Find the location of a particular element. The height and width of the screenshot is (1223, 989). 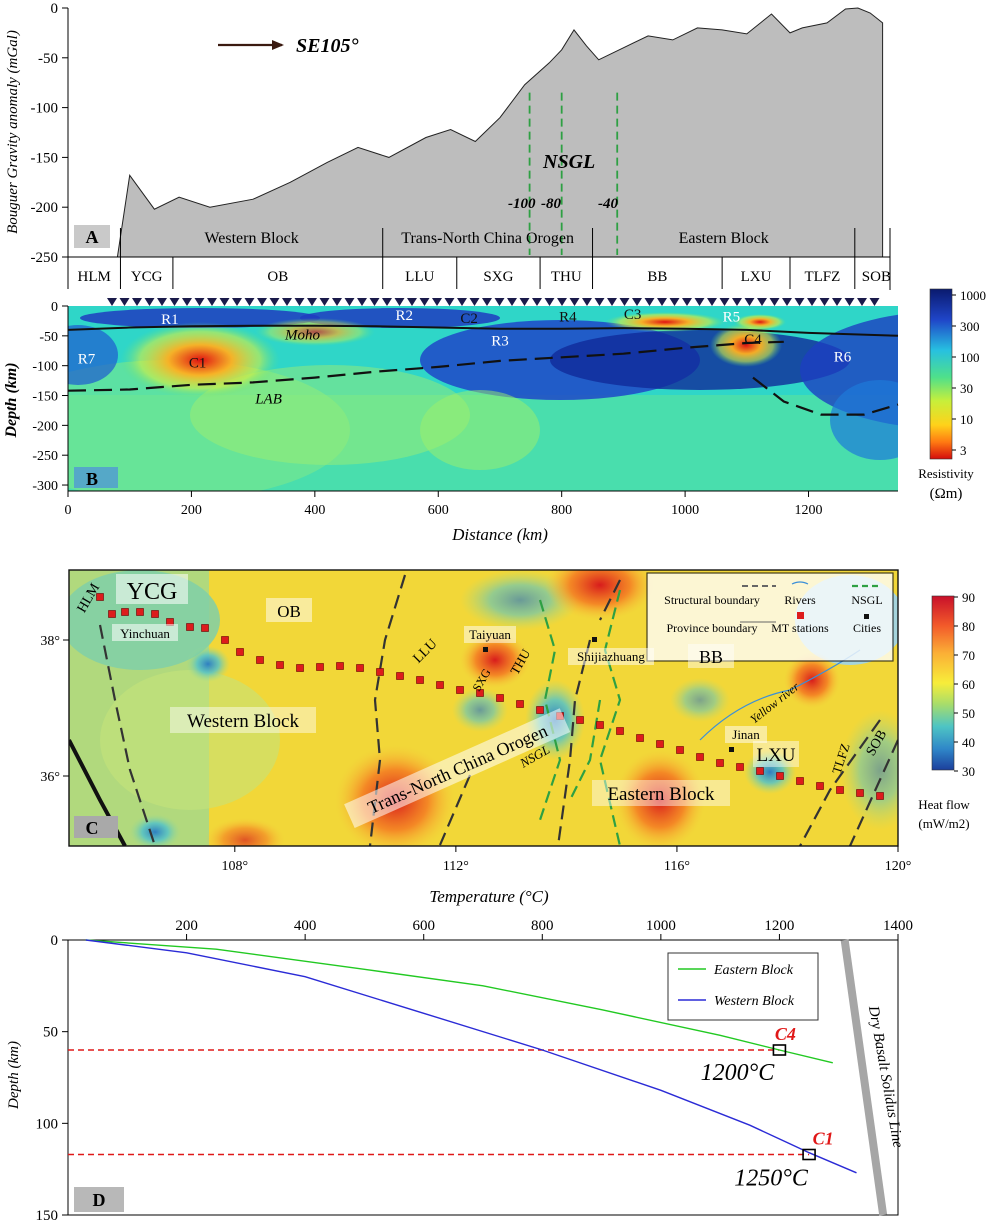

b-x-tick-label: 600 is located at coordinates (438, 510).